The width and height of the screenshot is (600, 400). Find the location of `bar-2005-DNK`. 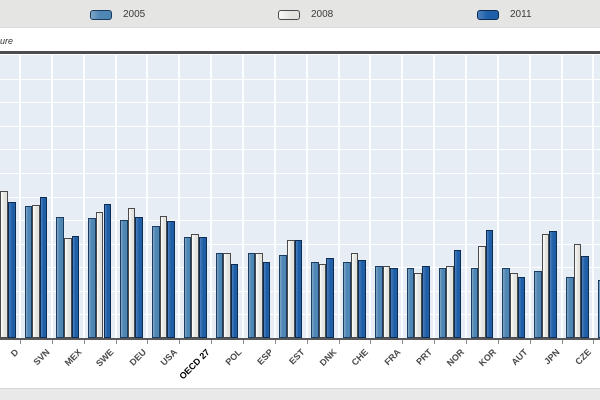

bar-2005-DNK is located at coordinates (315, 300).